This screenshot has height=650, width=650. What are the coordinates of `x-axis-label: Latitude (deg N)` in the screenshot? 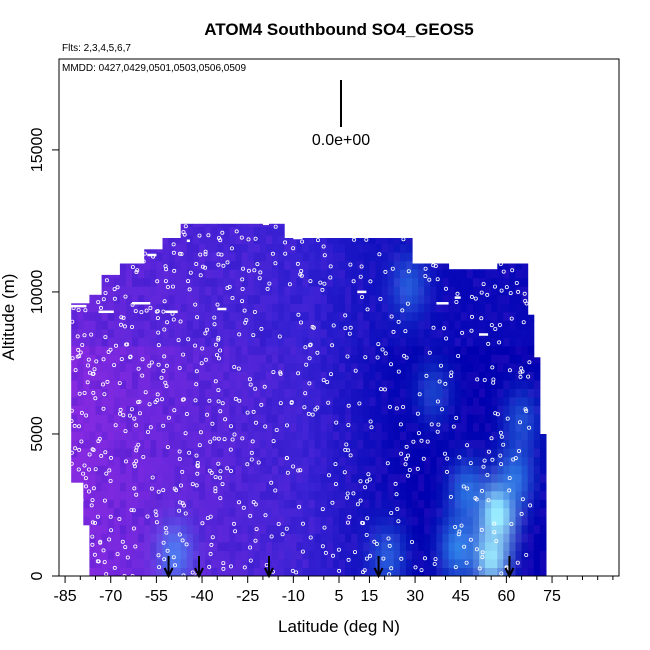 It's located at (339, 626).